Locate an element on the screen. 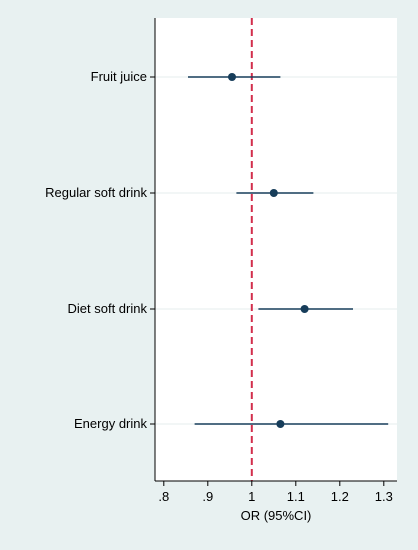  x-tick-label-2: 1 is located at coordinates (251, 496).